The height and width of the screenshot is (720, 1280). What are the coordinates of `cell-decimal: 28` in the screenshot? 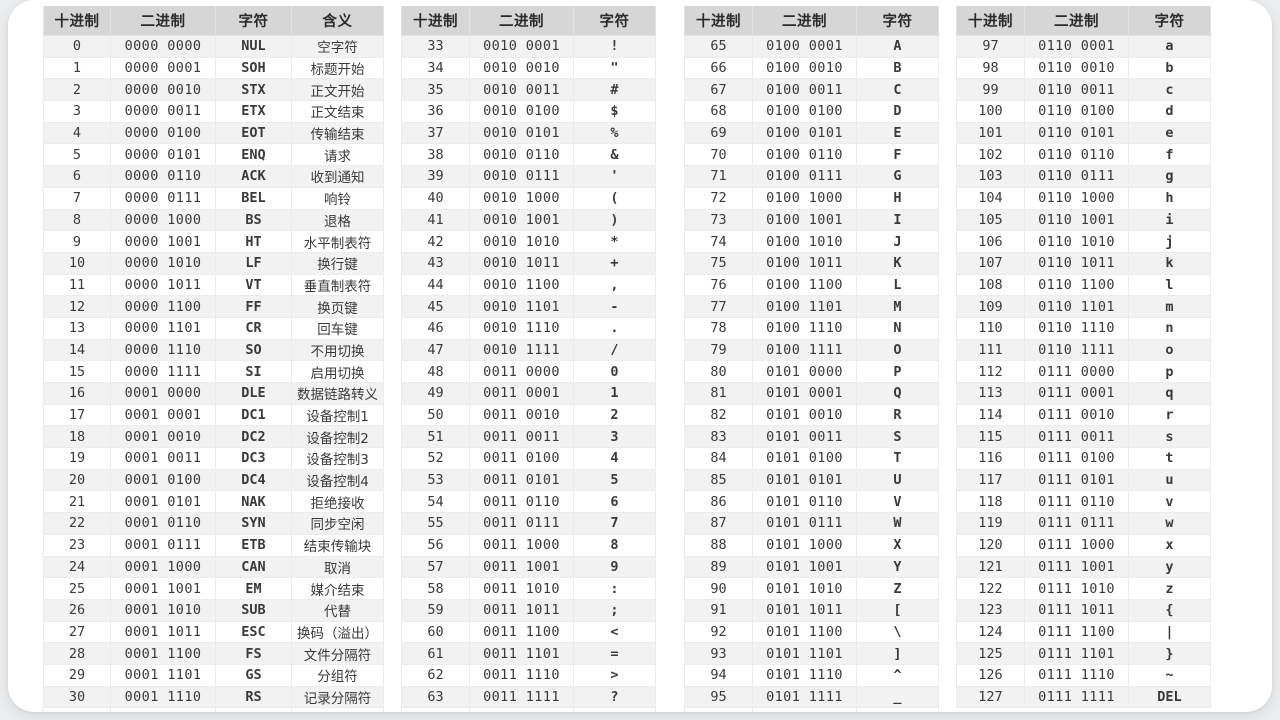 It's located at (77, 653).